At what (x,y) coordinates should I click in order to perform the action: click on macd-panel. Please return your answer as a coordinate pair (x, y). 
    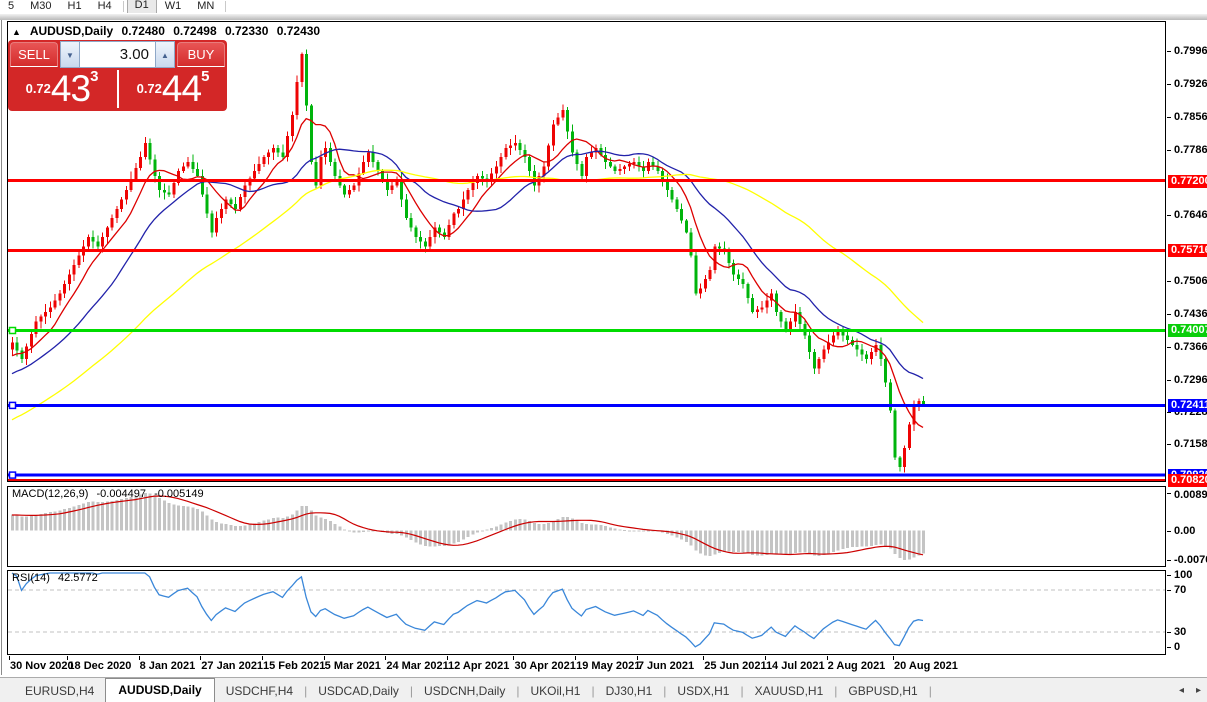
    Looking at the image, I should click on (586, 526).